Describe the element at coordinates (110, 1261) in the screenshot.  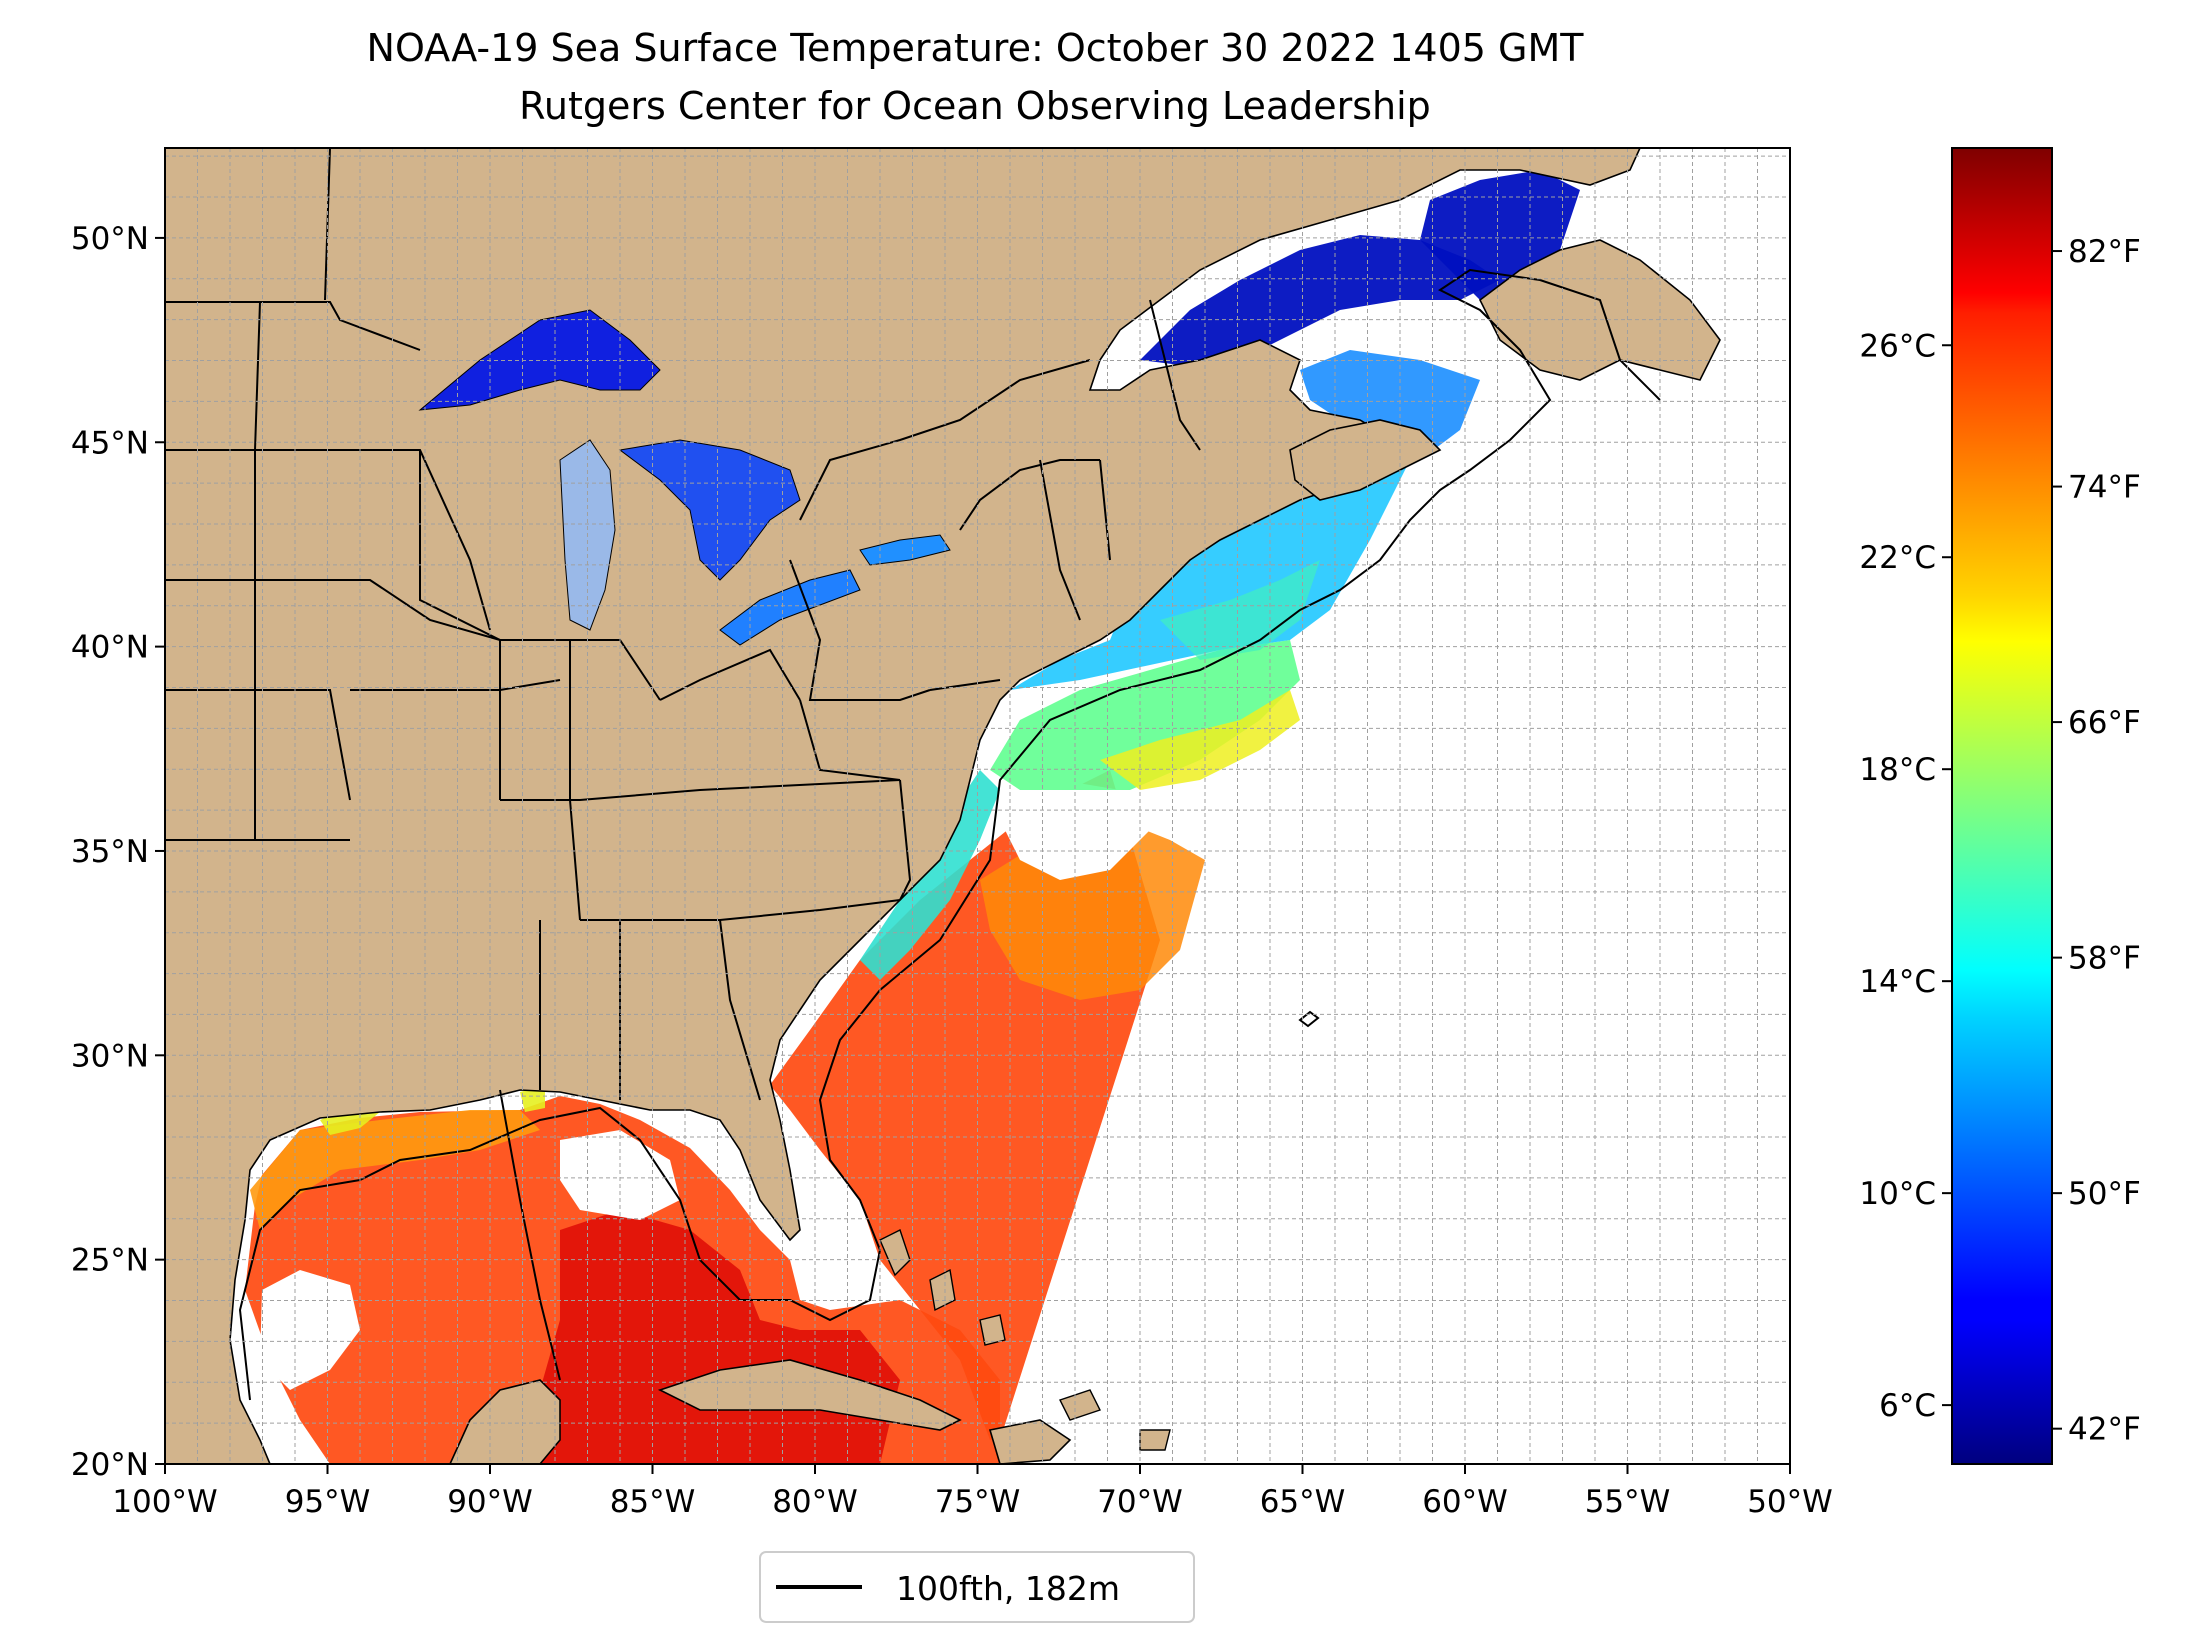
I see `lat-tick-label: 25°N` at that location.